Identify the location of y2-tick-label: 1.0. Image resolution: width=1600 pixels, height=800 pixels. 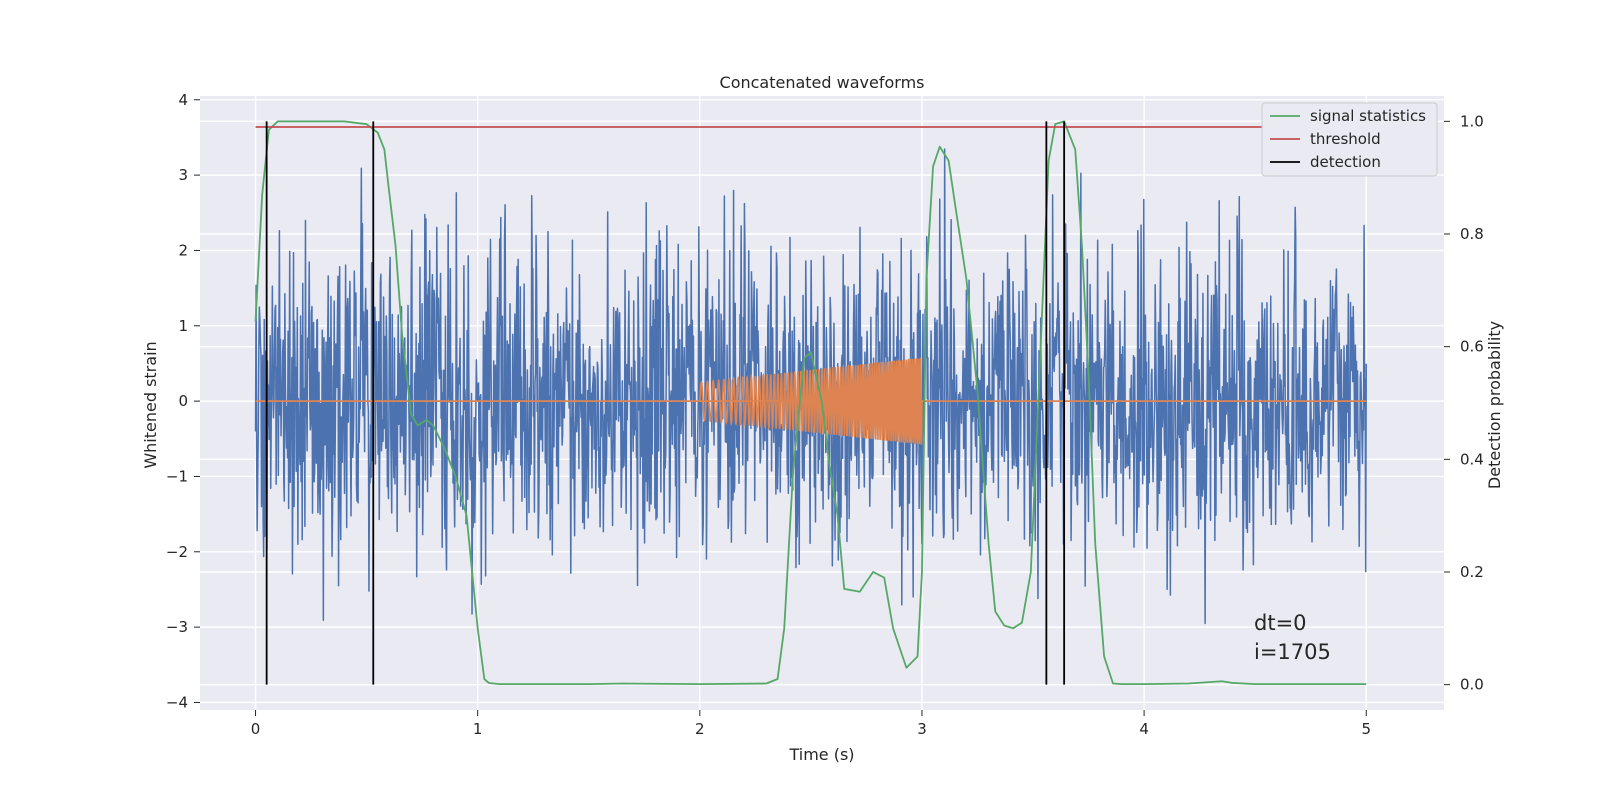
(1472, 121).